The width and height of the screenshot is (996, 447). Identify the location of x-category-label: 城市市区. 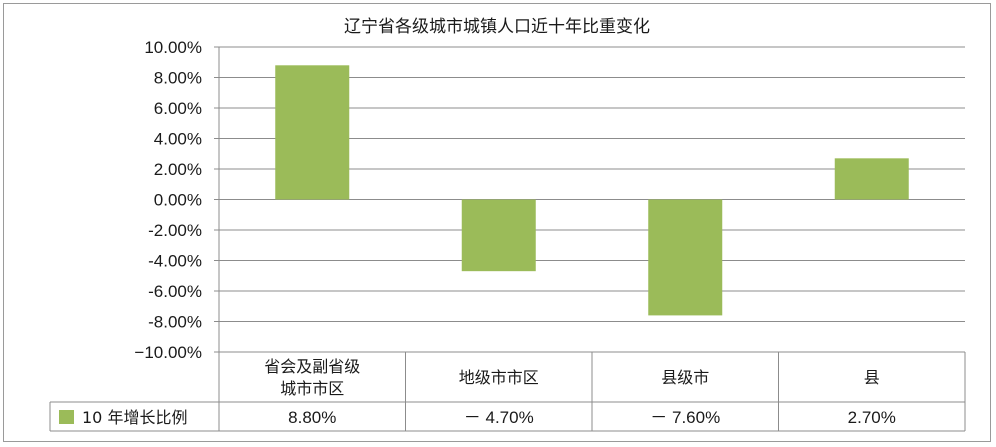
(312, 388).